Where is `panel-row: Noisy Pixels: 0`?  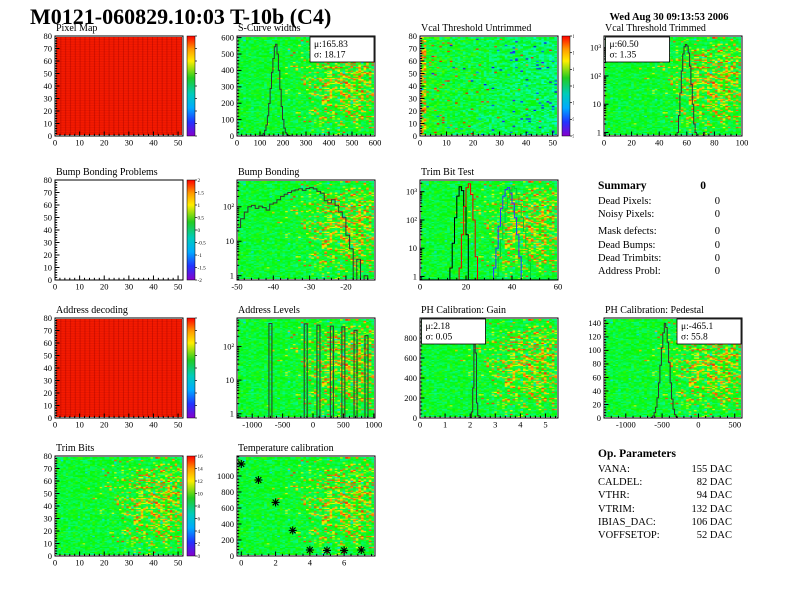 panel-row: Noisy Pixels: 0 is located at coordinates (659, 214).